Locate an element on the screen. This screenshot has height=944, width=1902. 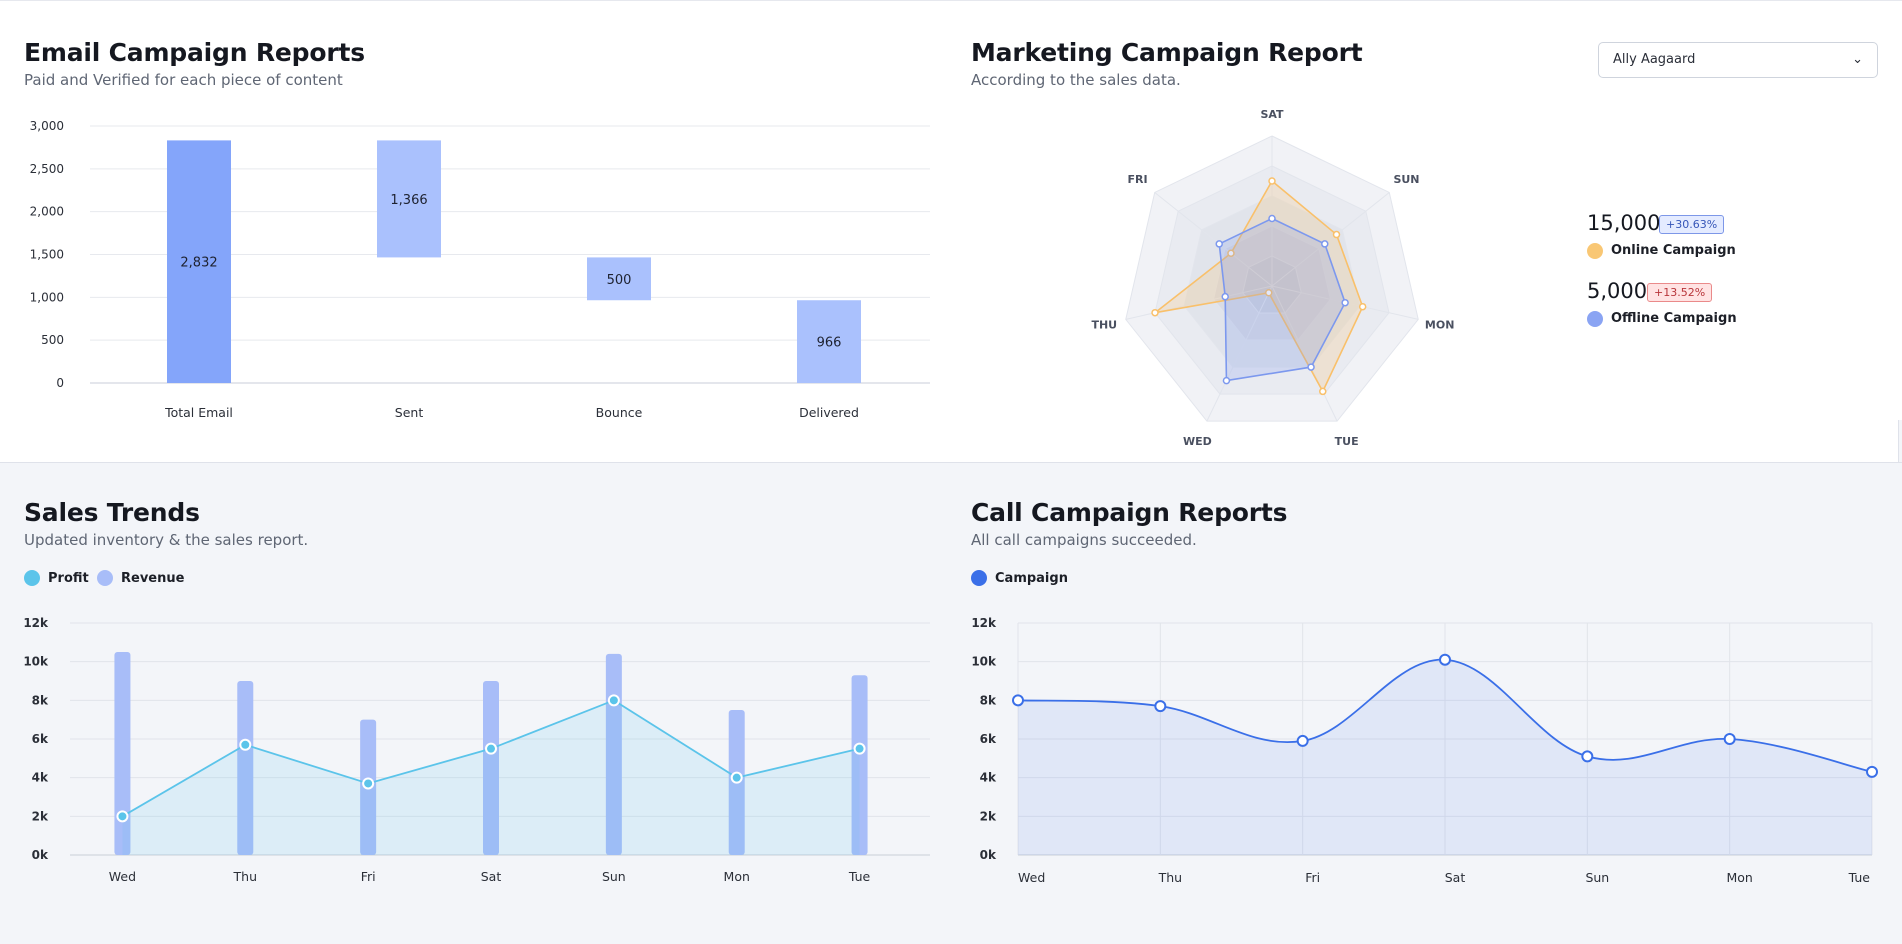
email-ytick-label: 2,000 is located at coordinates (47, 212).